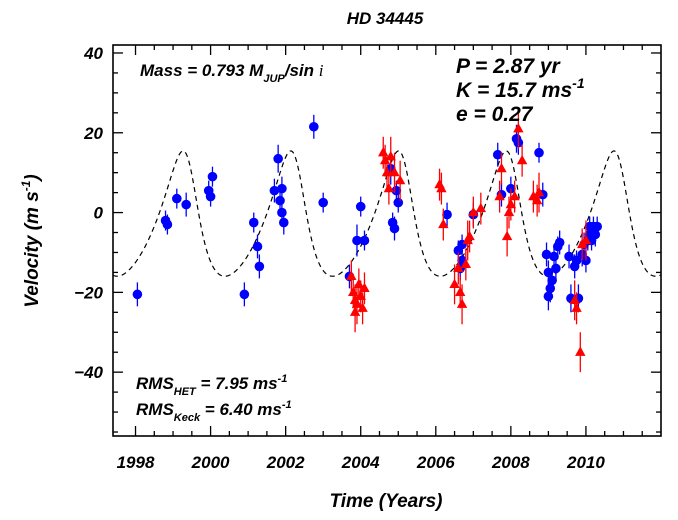 This screenshot has width=678, height=520. Describe the element at coordinates (88, 372) in the screenshot. I see `y-tick-label: −40` at that location.